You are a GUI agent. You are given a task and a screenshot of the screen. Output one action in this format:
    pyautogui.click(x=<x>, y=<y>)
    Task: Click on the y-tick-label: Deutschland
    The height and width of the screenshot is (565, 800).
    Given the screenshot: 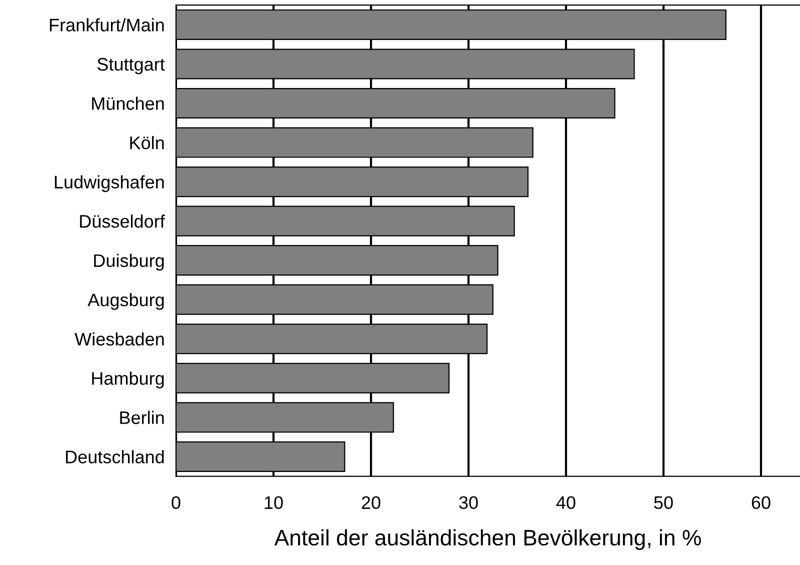 What is the action you would take?
    pyautogui.click(x=115, y=457)
    